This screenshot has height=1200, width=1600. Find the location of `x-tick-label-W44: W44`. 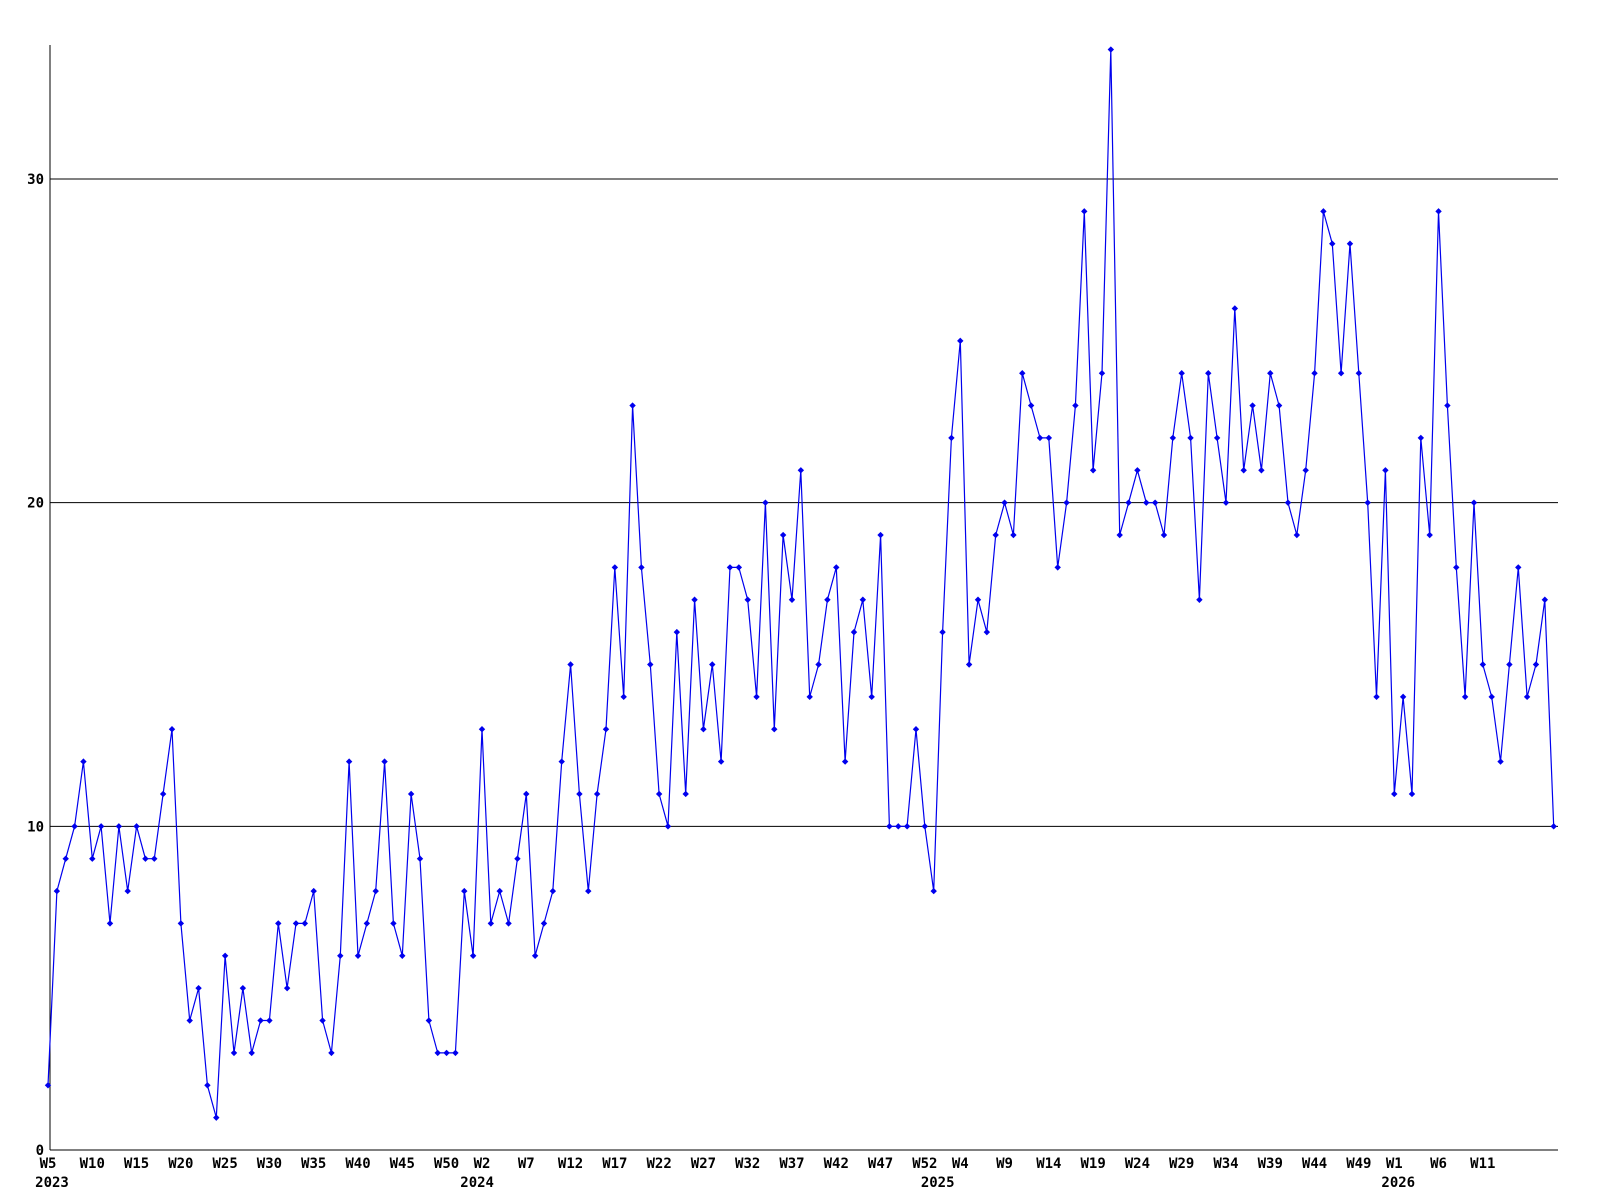

x-tick-label-W44: W44 is located at coordinates (1314, 1164).